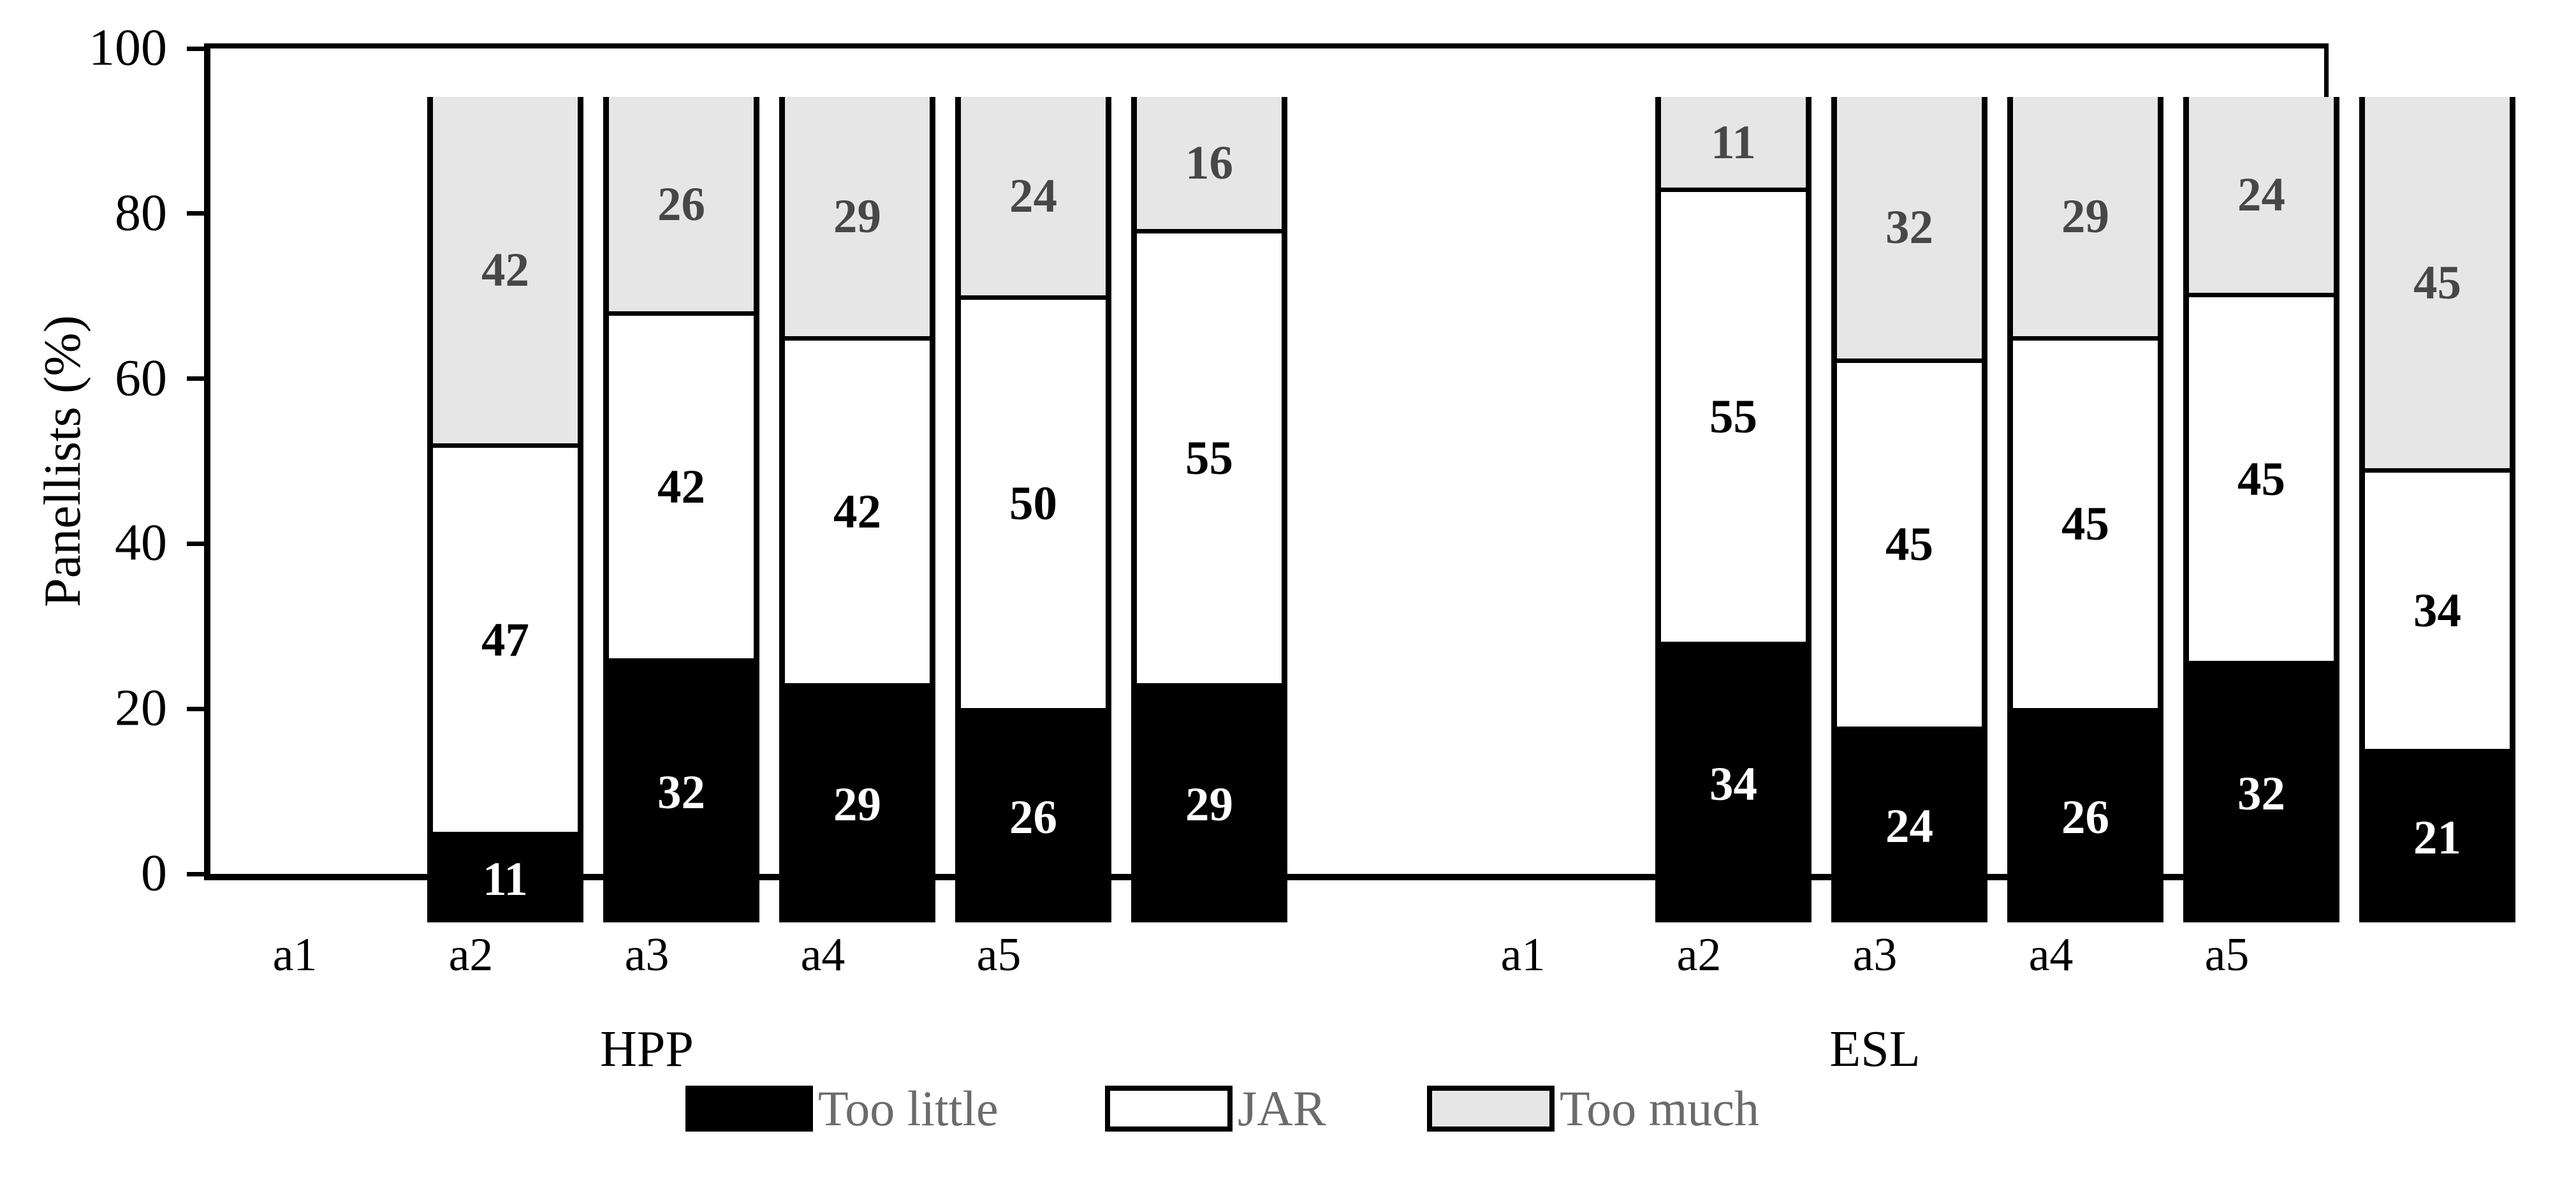  I want to click on segment-too-much: 32, so click(1910, 227).